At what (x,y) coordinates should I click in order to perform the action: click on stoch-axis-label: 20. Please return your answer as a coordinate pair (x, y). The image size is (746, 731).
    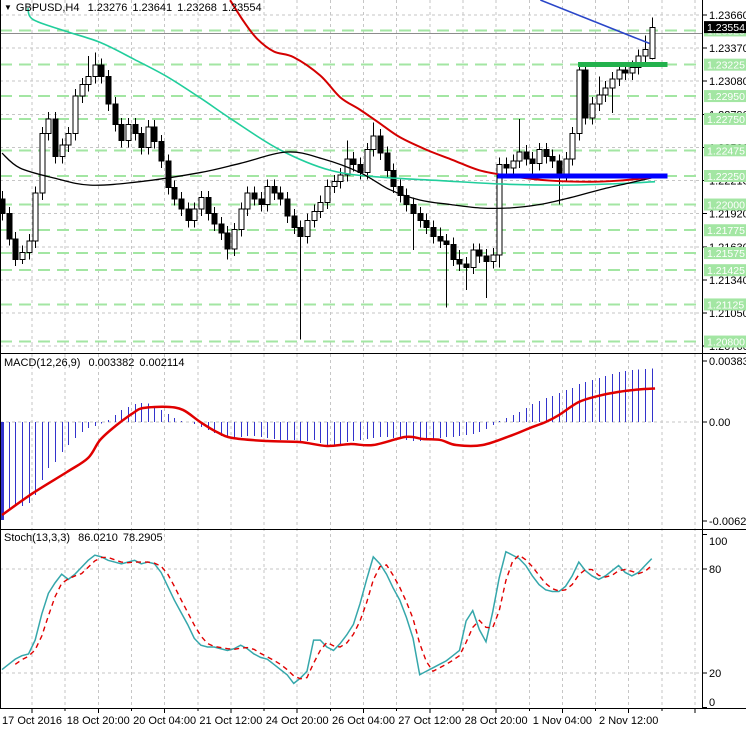
    Looking at the image, I should click on (715, 674).